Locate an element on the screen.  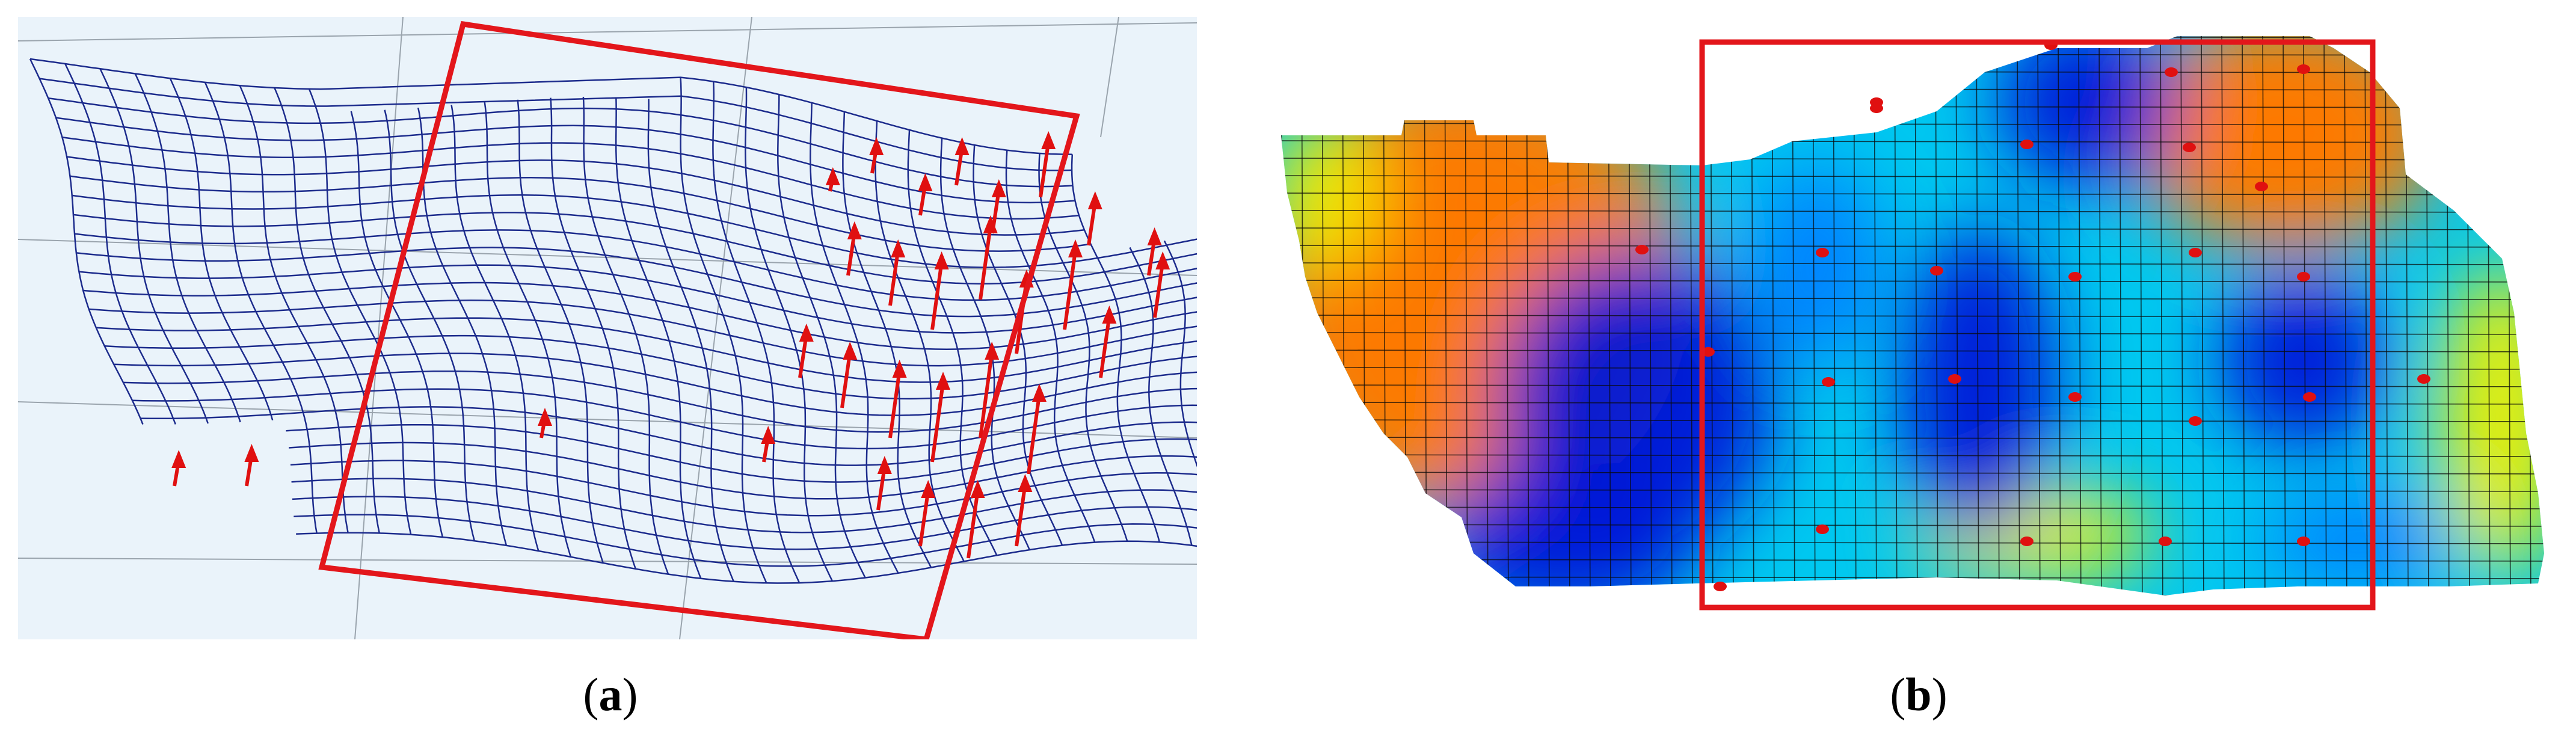
caption-a: (a) is located at coordinates (610, 694).